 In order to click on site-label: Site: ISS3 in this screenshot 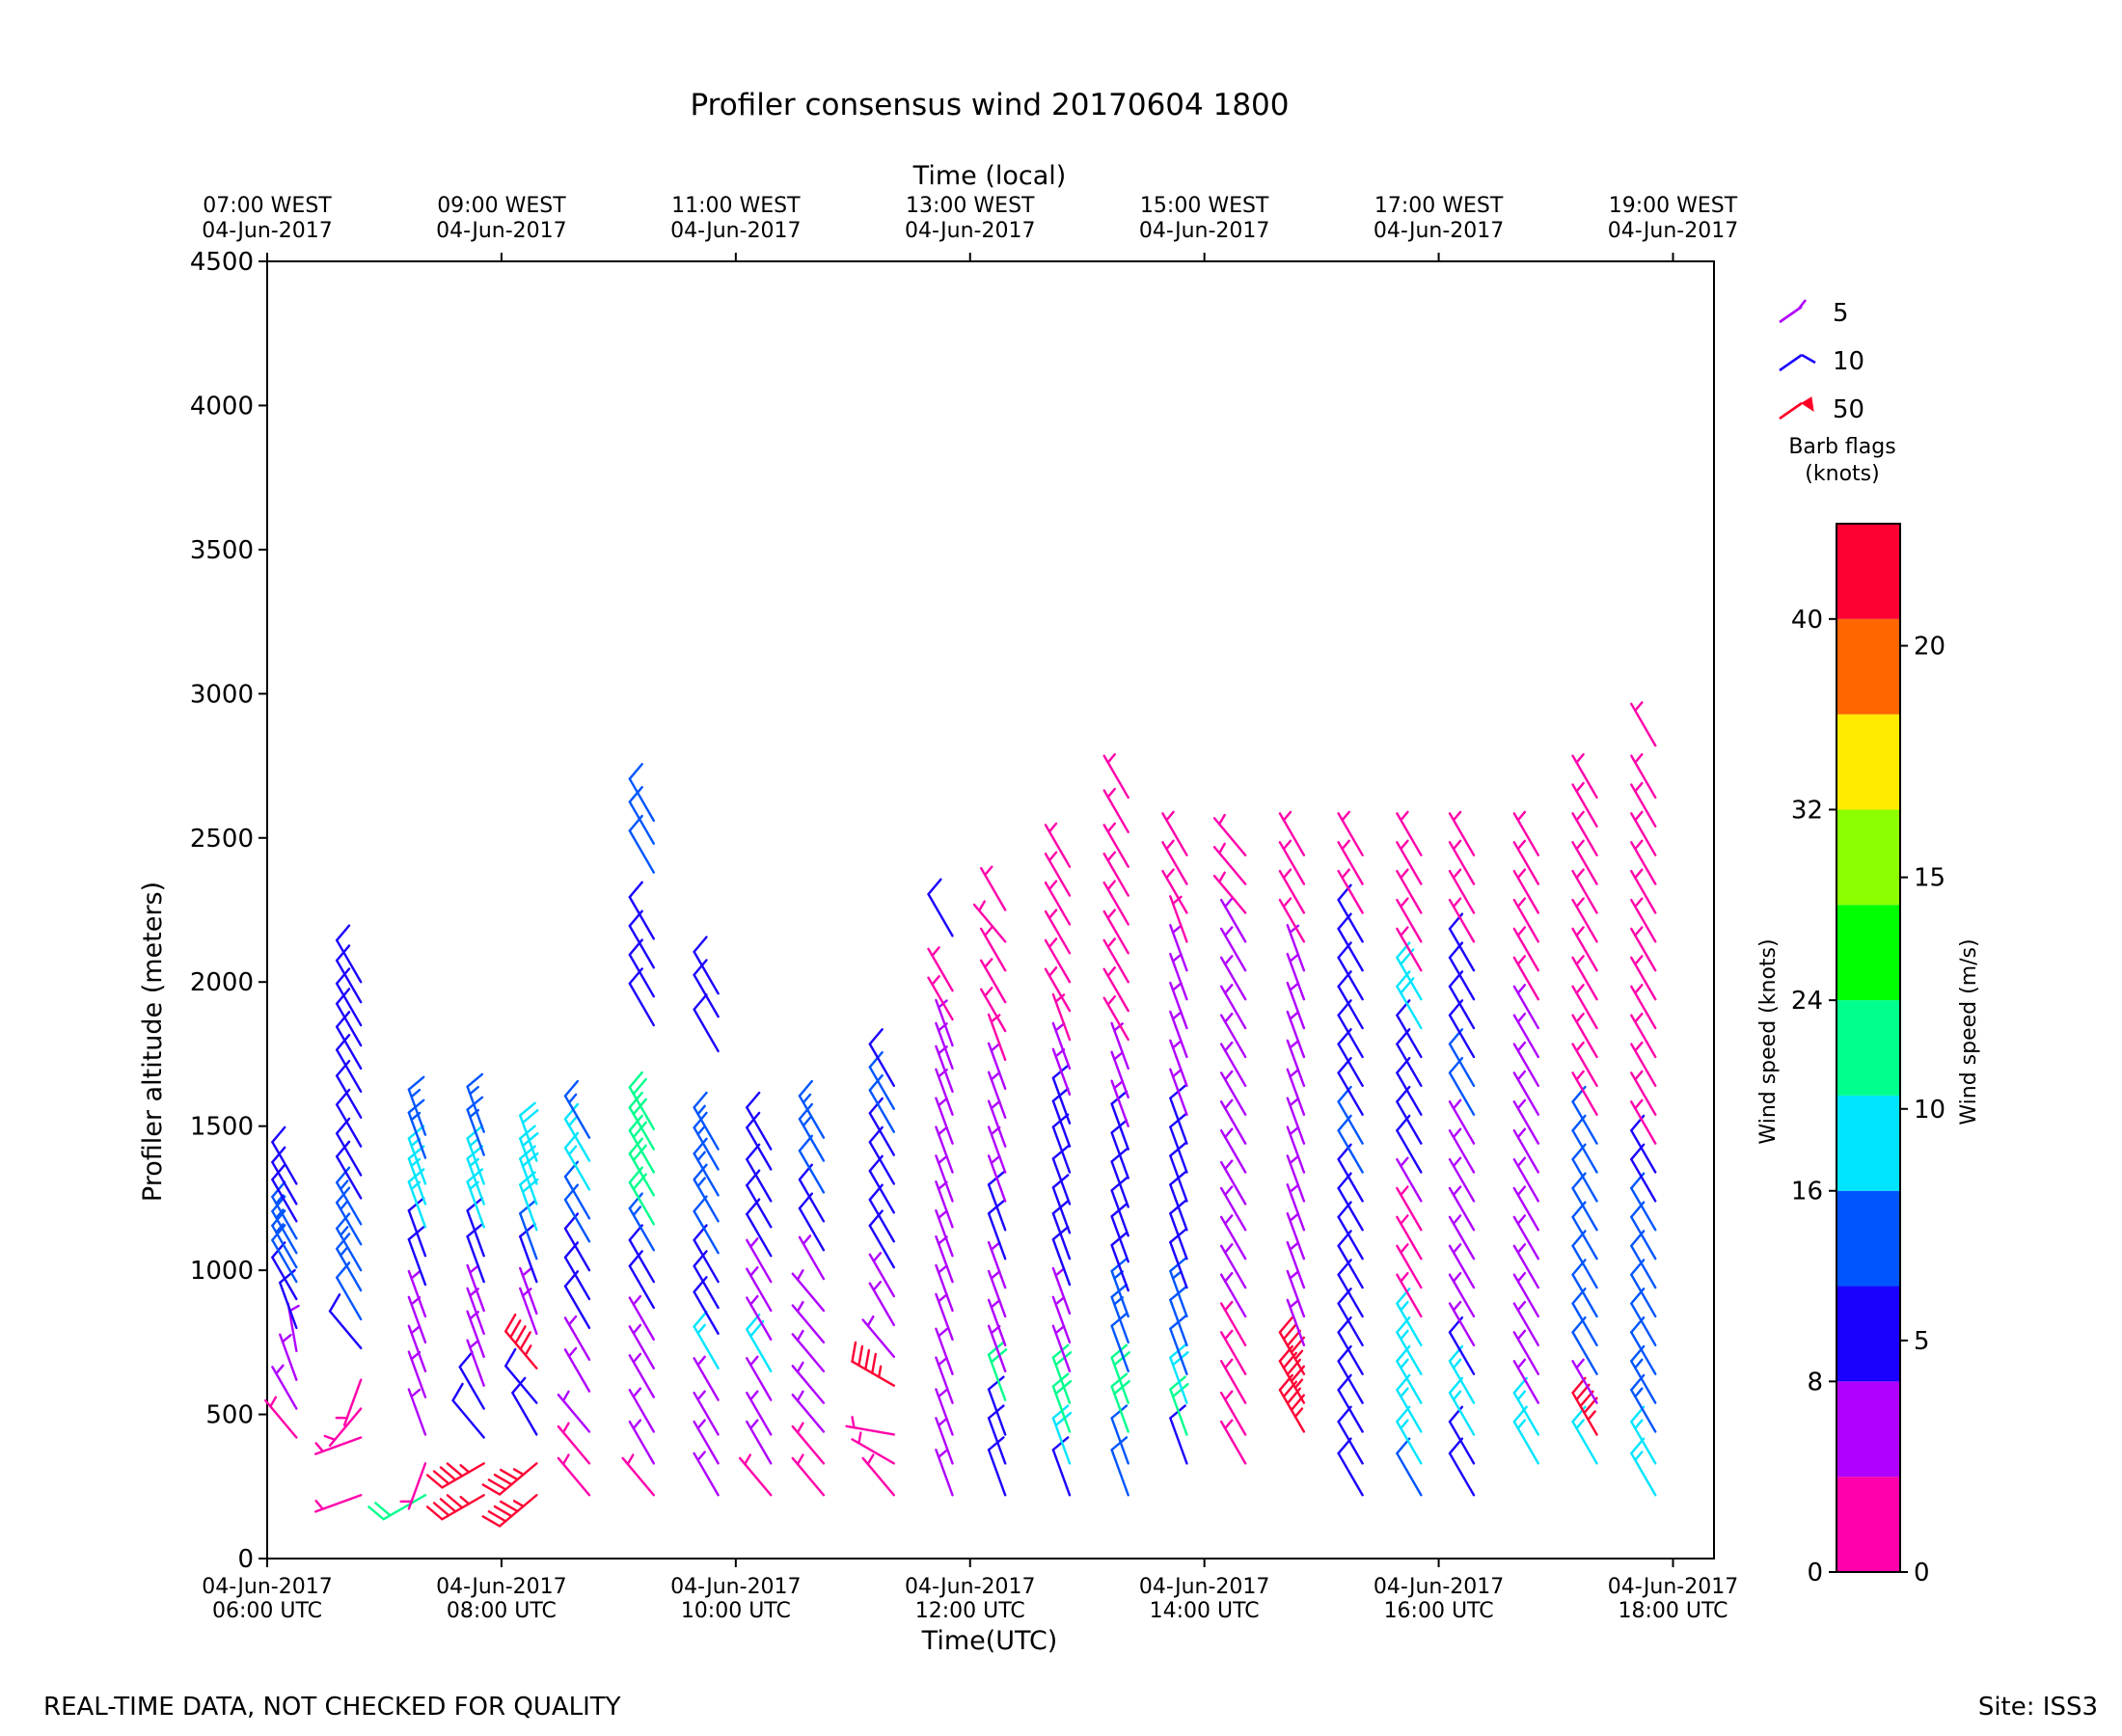, I will do `click(2038, 1708)`.